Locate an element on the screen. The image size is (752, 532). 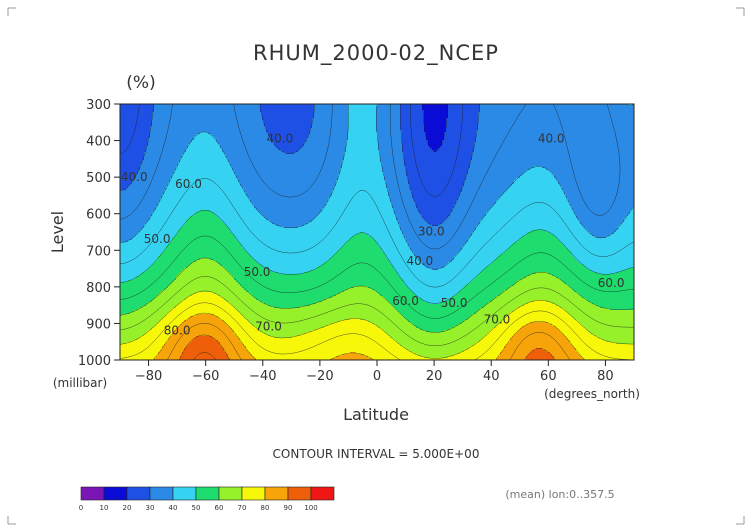
x-axis-units: (degrees_north) is located at coordinates (592, 394).